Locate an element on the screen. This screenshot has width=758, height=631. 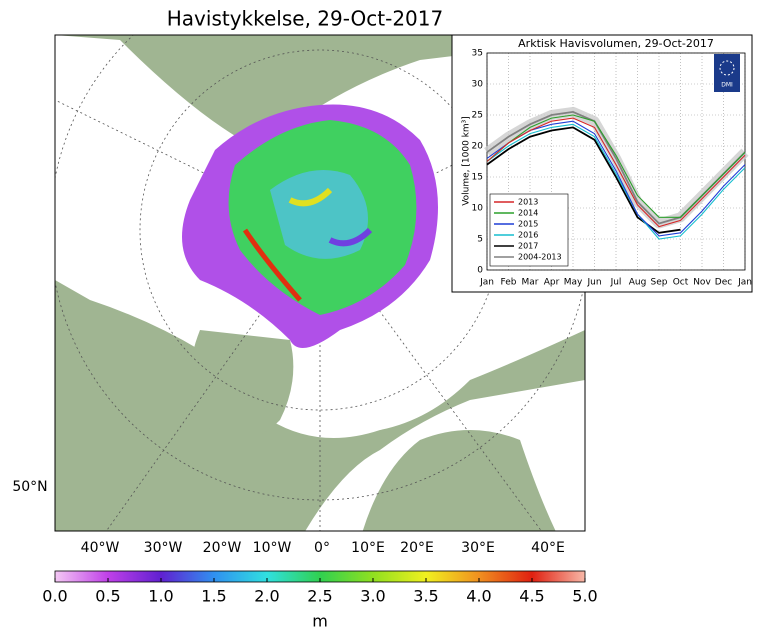
colorbar-label: m is located at coordinates (320, 621).